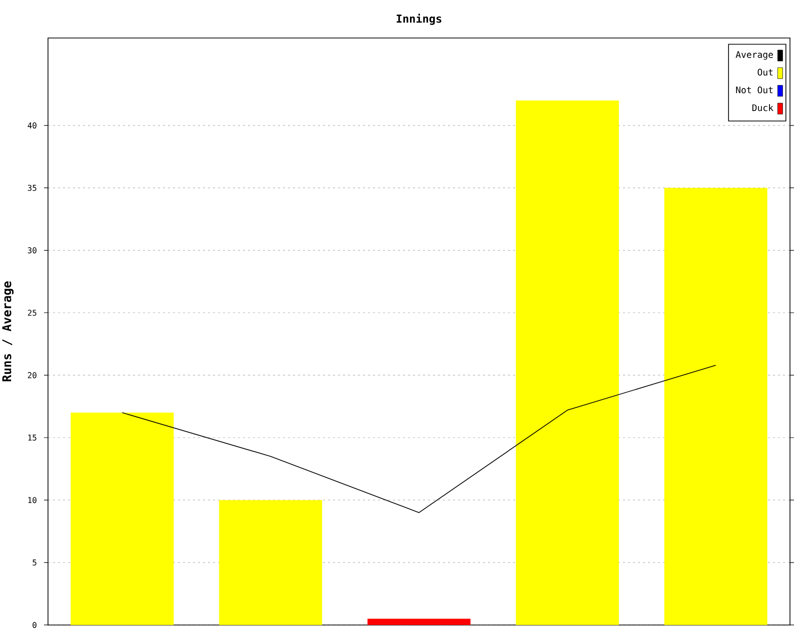 The image size is (800, 640). Describe the element at coordinates (763, 108) in the screenshot. I see `legend-label: Duck` at that location.